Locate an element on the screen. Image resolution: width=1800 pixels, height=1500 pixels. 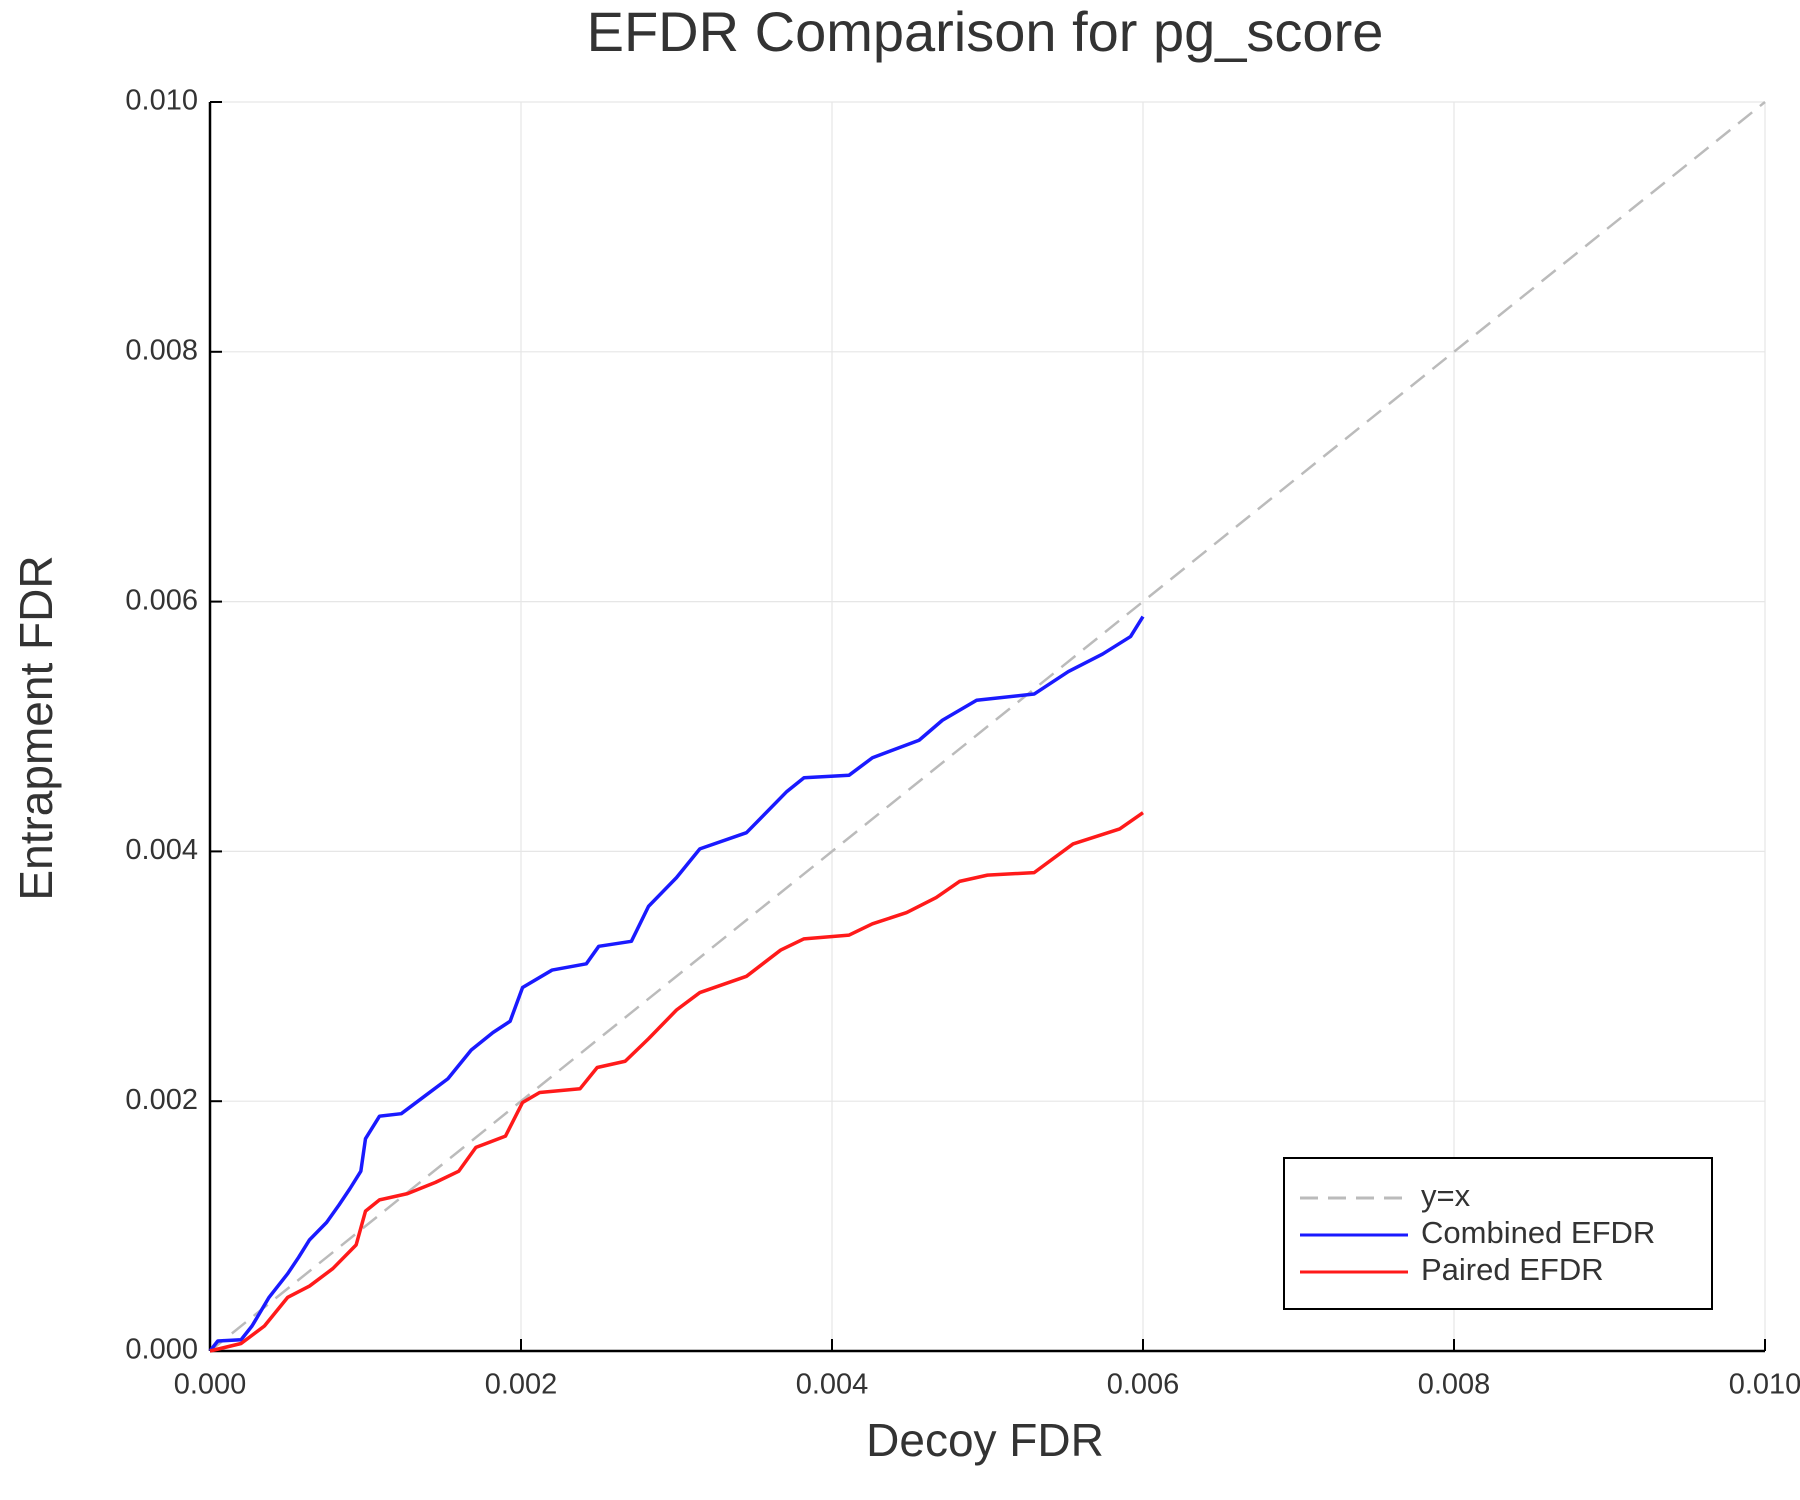
legend-label: Combined EFDR is located at coordinates (1538, 1232).